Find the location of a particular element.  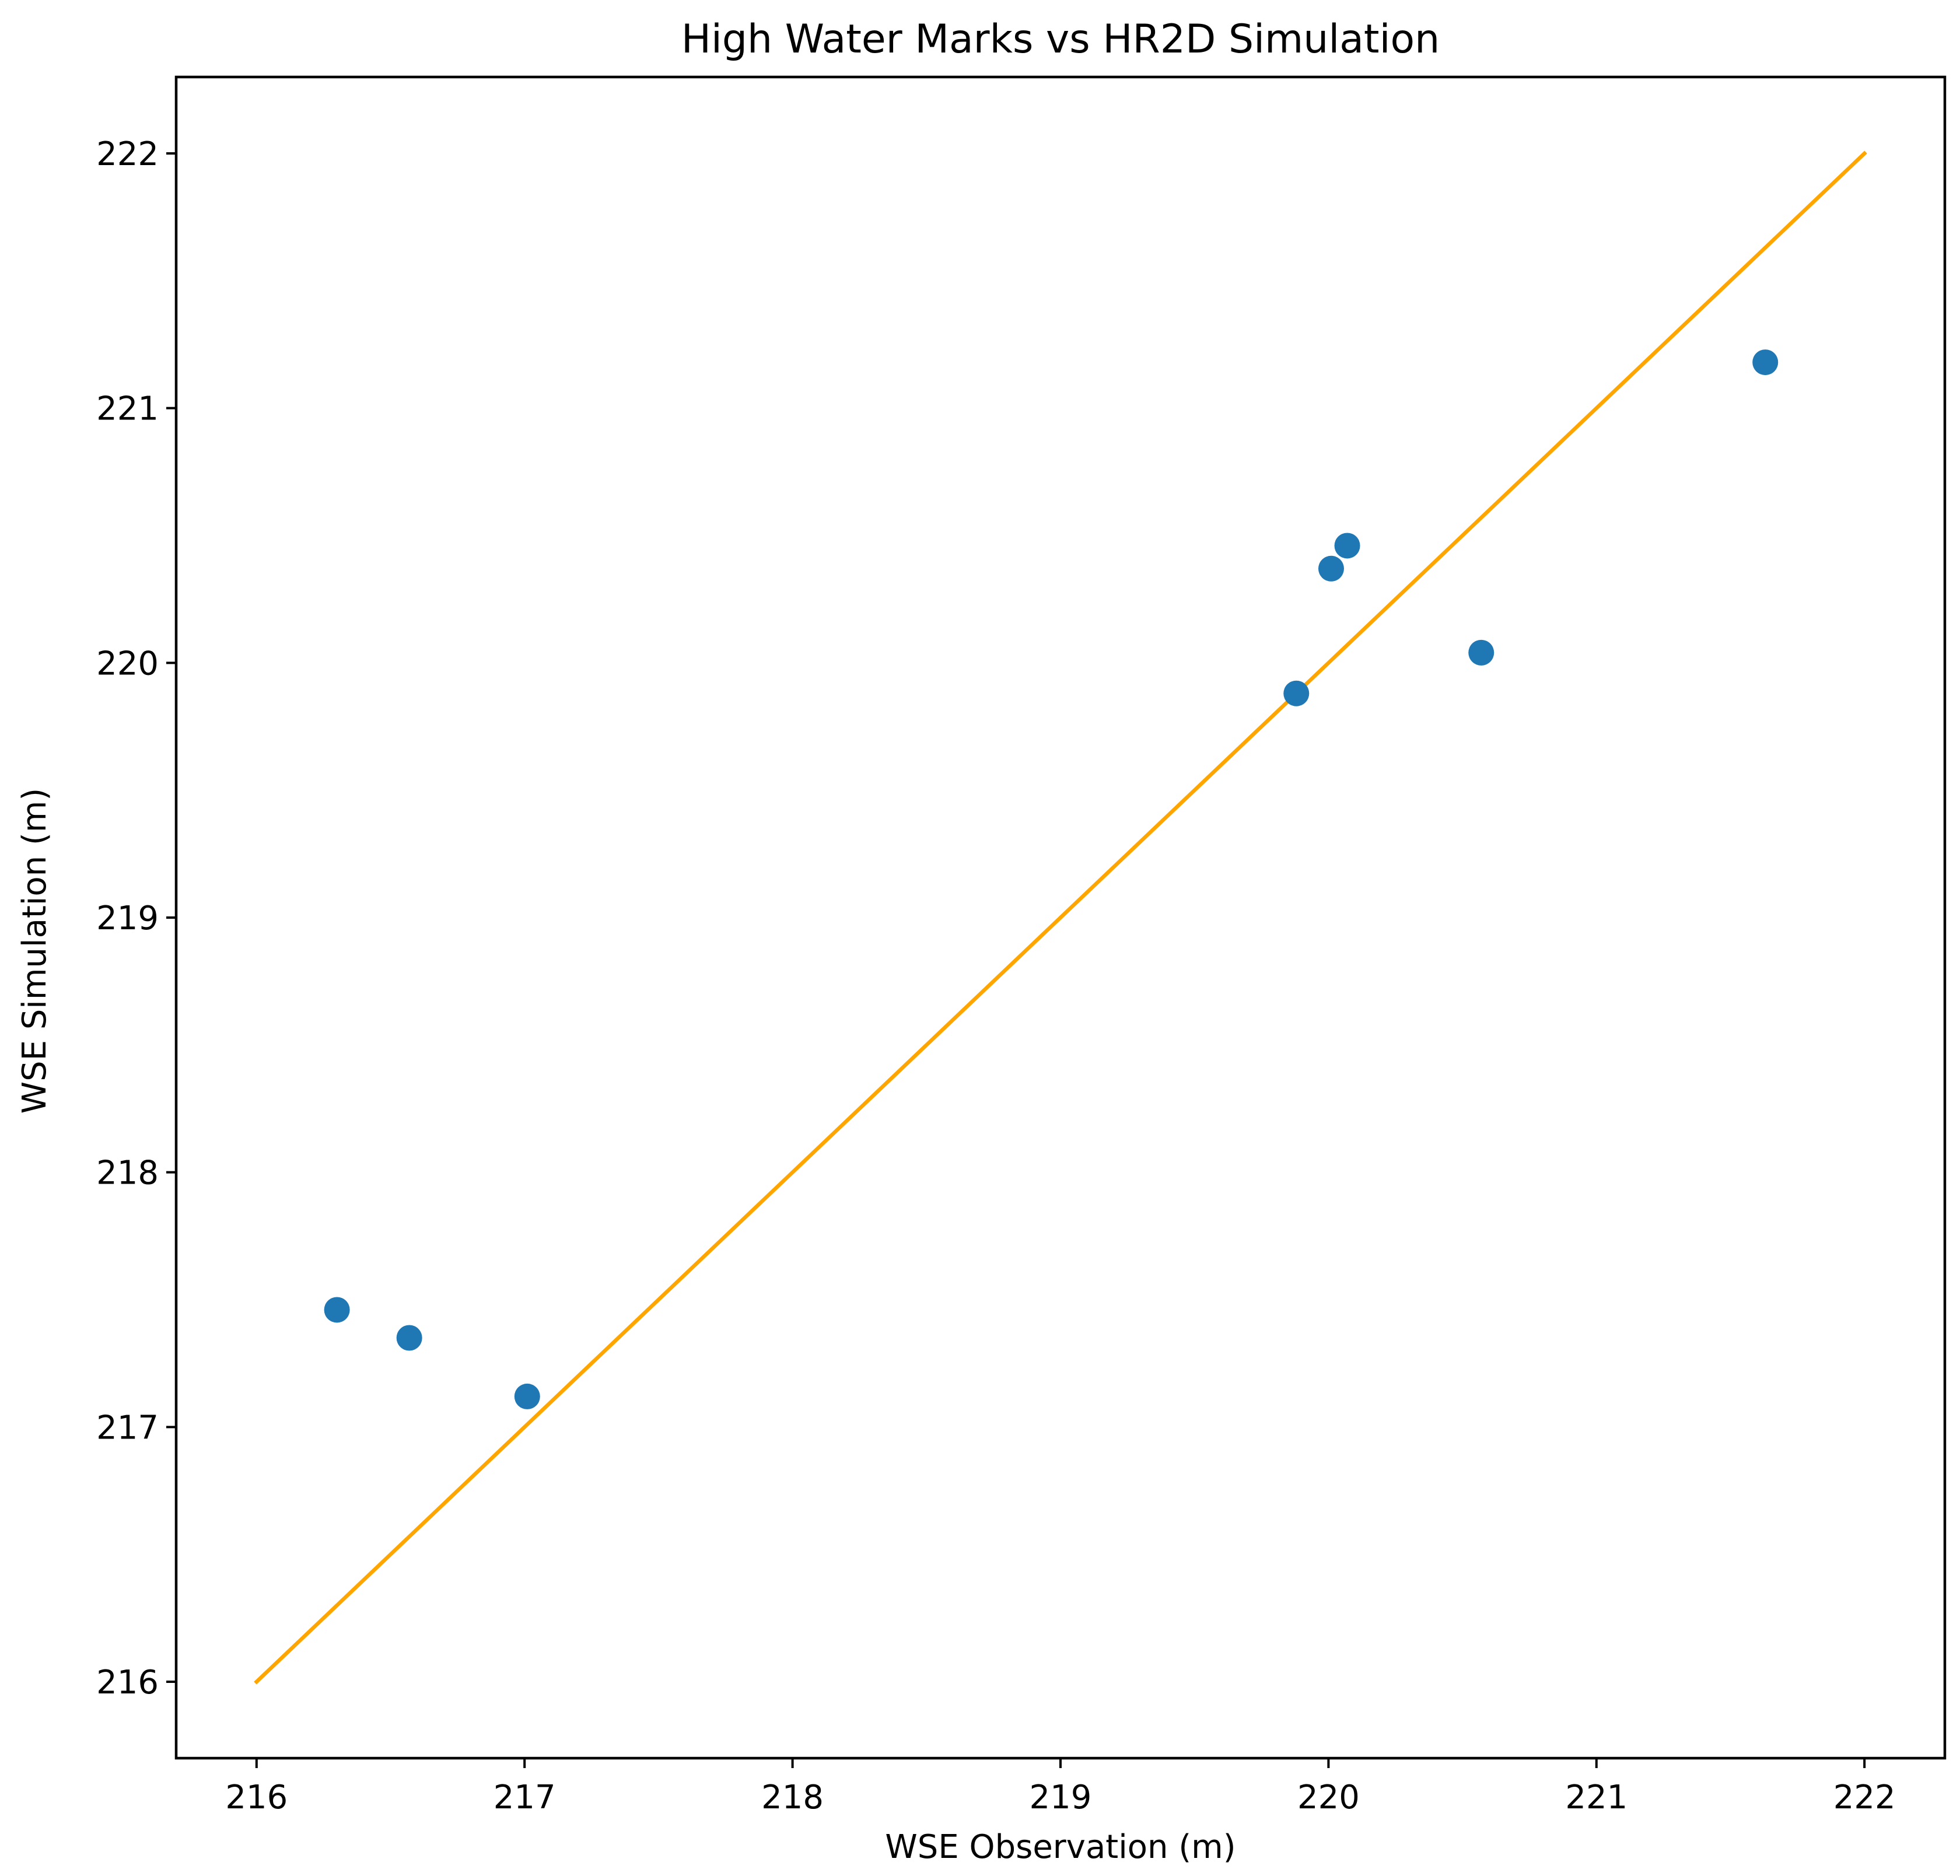

y-tick-label-222: 222 is located at coordinates (127, 154).